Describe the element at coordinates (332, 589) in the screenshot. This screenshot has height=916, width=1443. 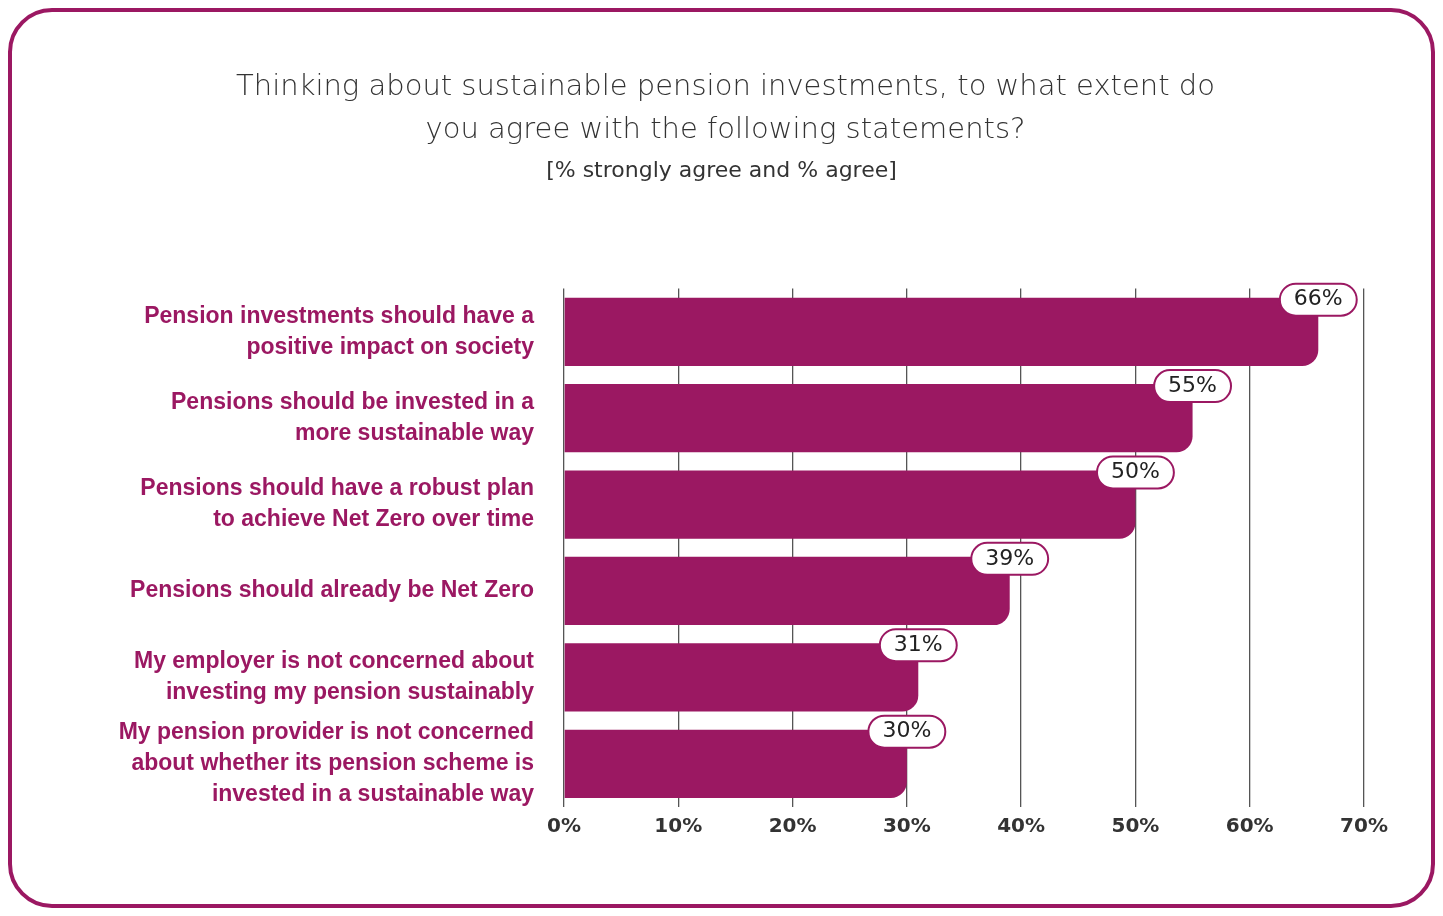
I see `y-tick-label: Pensions should already be Net Zero` at that location.